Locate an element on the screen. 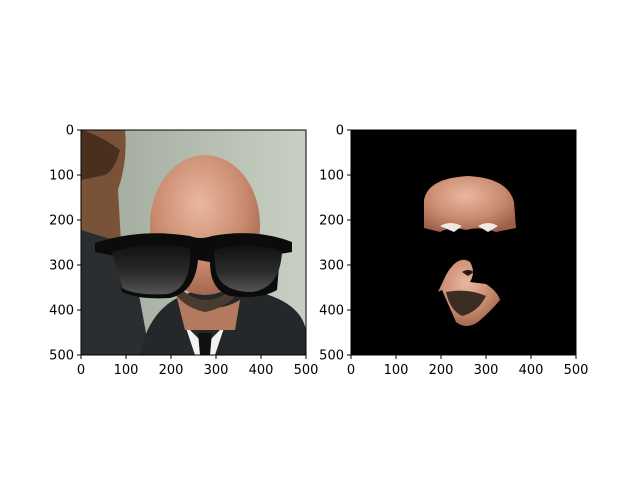  x-tick-label-left: 400 is located at coordinates (261, 370).